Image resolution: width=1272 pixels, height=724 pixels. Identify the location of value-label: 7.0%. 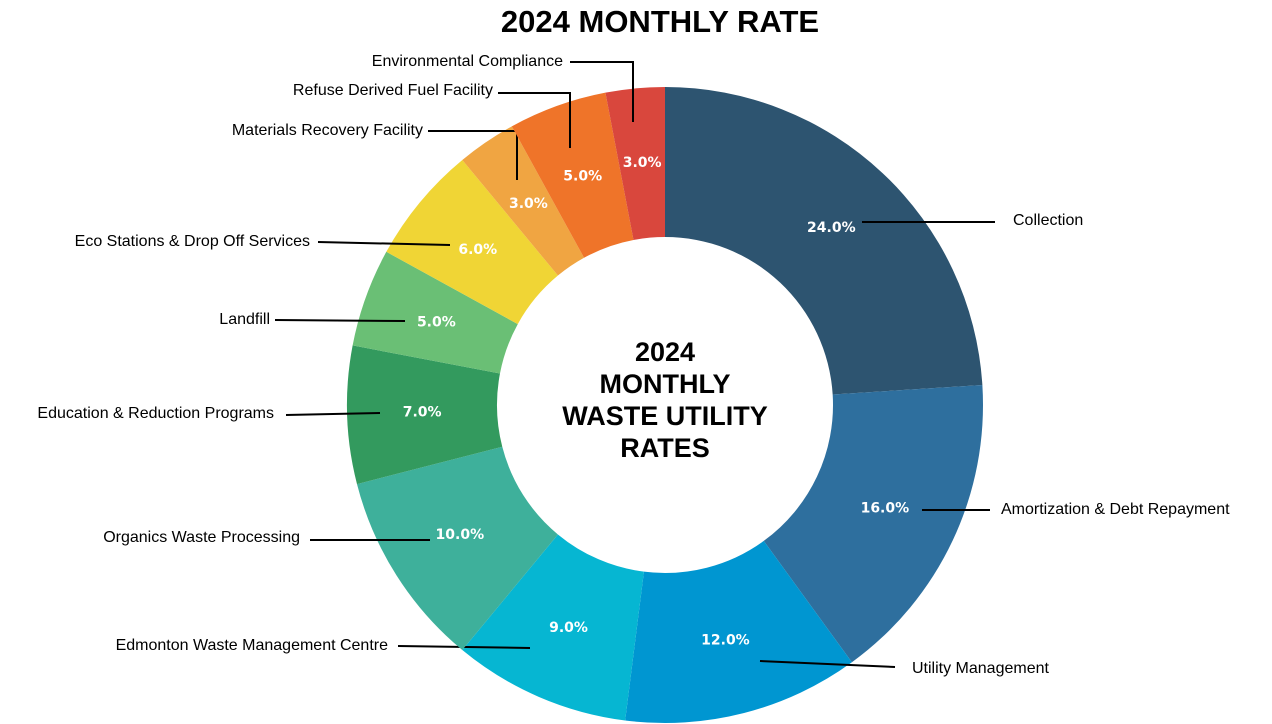
(422, 413).